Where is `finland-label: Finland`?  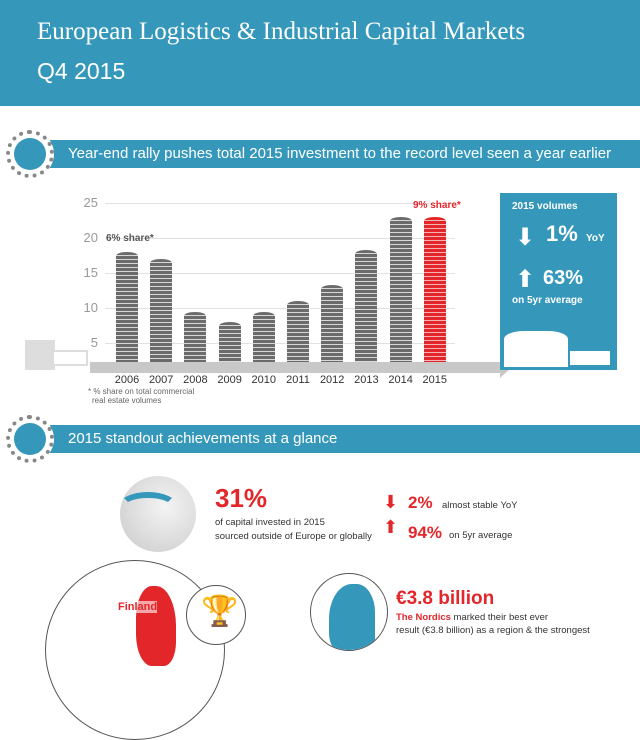 finland-label: Finland is located at coordinates (138, 607).